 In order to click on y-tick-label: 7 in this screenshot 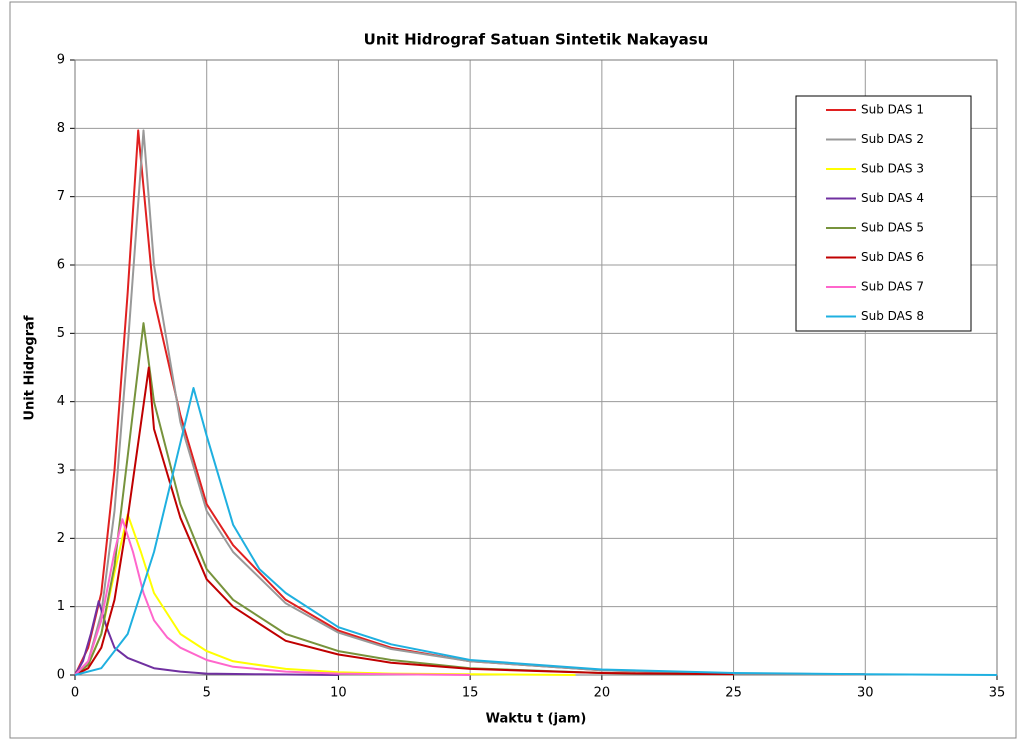, I will do `click(61, 196)`.